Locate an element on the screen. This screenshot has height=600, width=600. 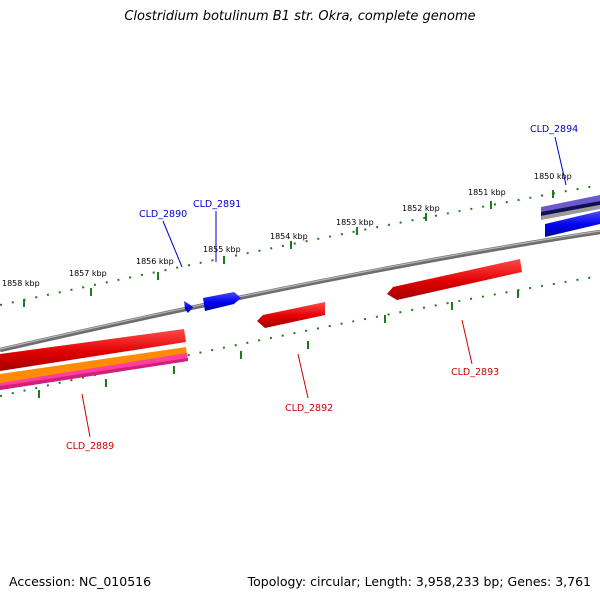
tick-label-1858: 1858 kbp is located at coordinates (21, 283).